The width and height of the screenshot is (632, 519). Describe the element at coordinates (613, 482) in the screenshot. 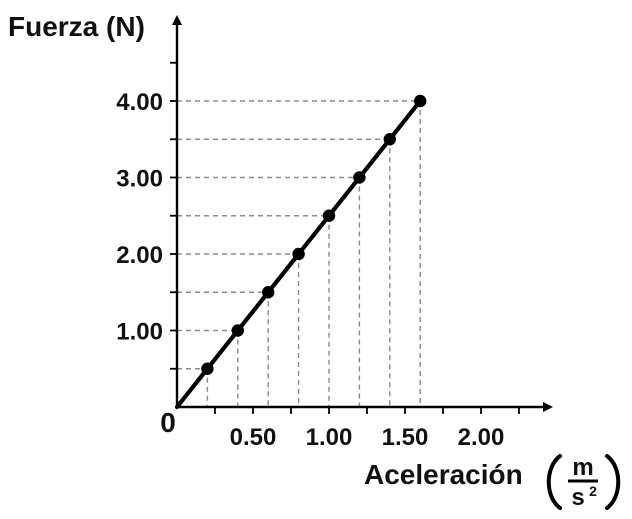

I see `unit-right-paren` at that location.